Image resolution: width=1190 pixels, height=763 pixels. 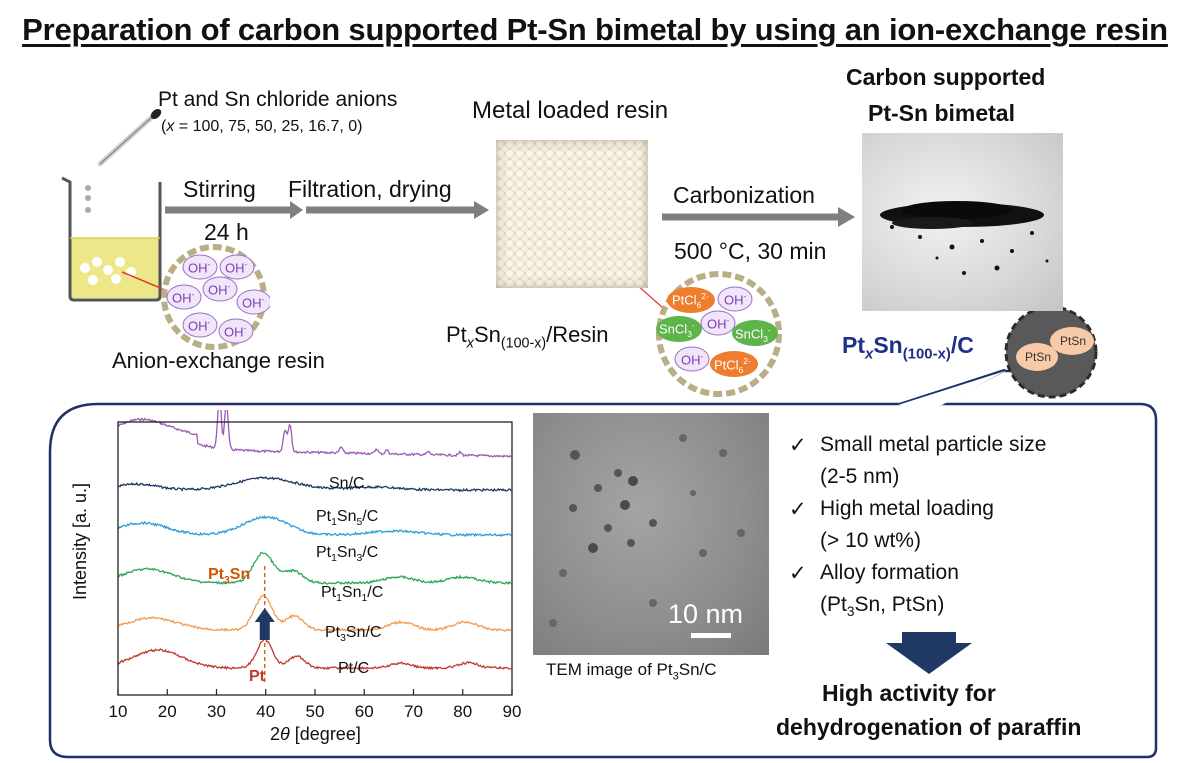 What do you see at coordinates (527, 337) in the screenshot?
I see `resin-formula-label: PtxSn(100-x)/Resin` at bounding box center [527, 337].